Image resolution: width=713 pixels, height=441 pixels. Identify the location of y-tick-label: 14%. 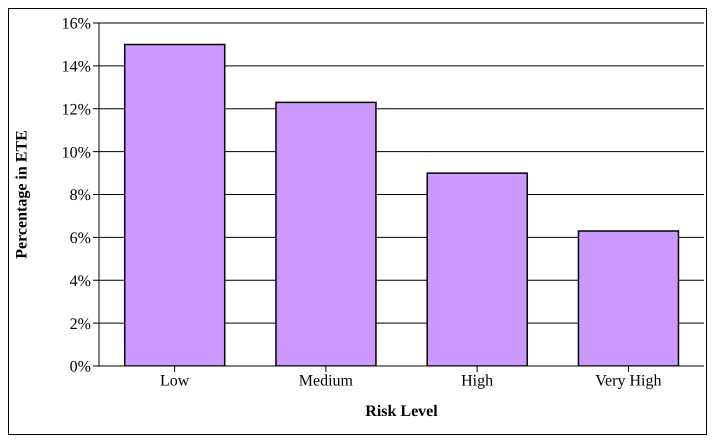
(76, 67).